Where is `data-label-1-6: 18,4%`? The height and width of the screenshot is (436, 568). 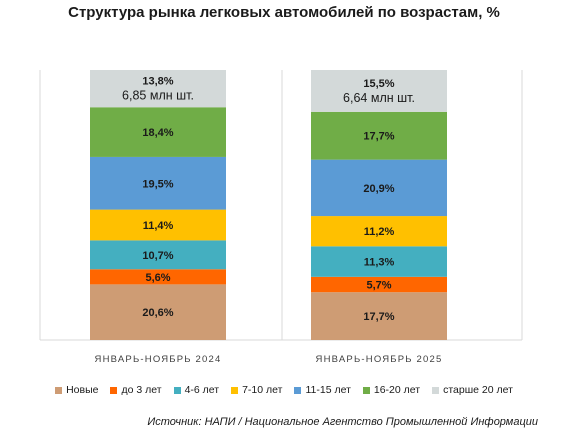
data-label-1-6: 18,4% is located at coordinates (157, 133).